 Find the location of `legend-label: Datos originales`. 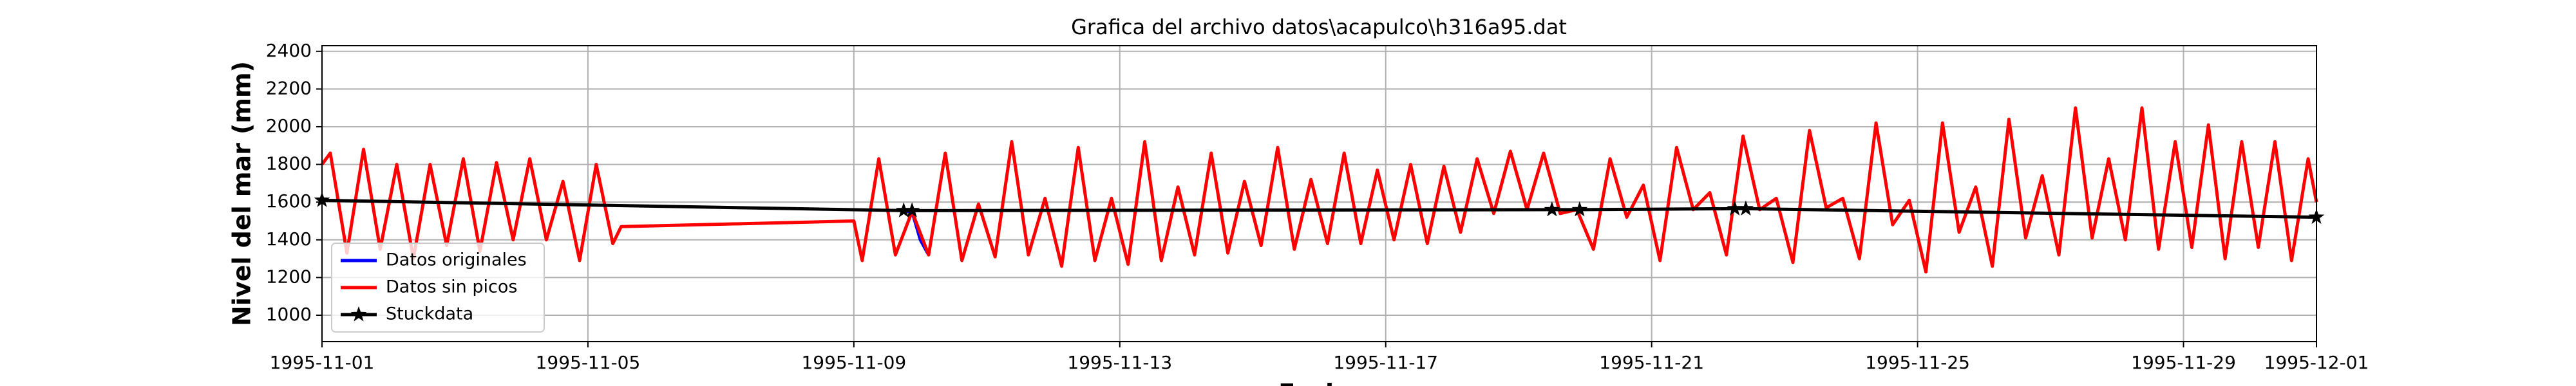

legend-label: Datos originales is located at coordinates (457, 260).